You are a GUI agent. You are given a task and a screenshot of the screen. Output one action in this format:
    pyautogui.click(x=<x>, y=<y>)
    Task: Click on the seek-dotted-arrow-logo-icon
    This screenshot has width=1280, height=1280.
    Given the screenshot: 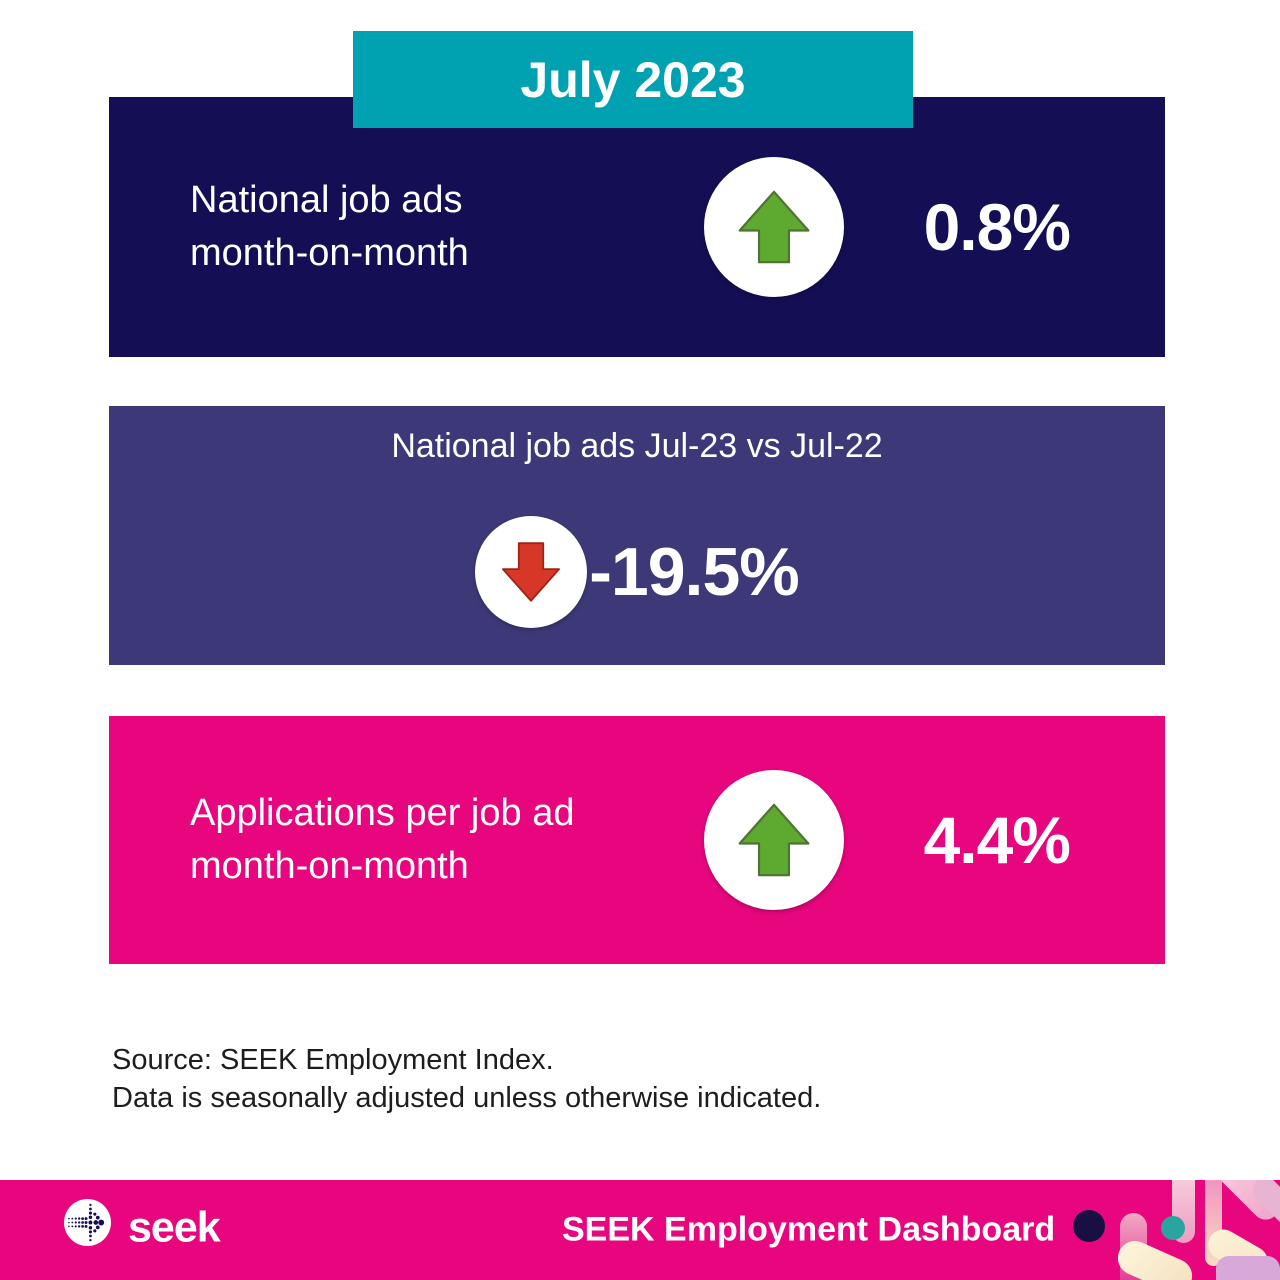 What is the action you would take?
    pyautogui.click(x=86, y=1222)
    